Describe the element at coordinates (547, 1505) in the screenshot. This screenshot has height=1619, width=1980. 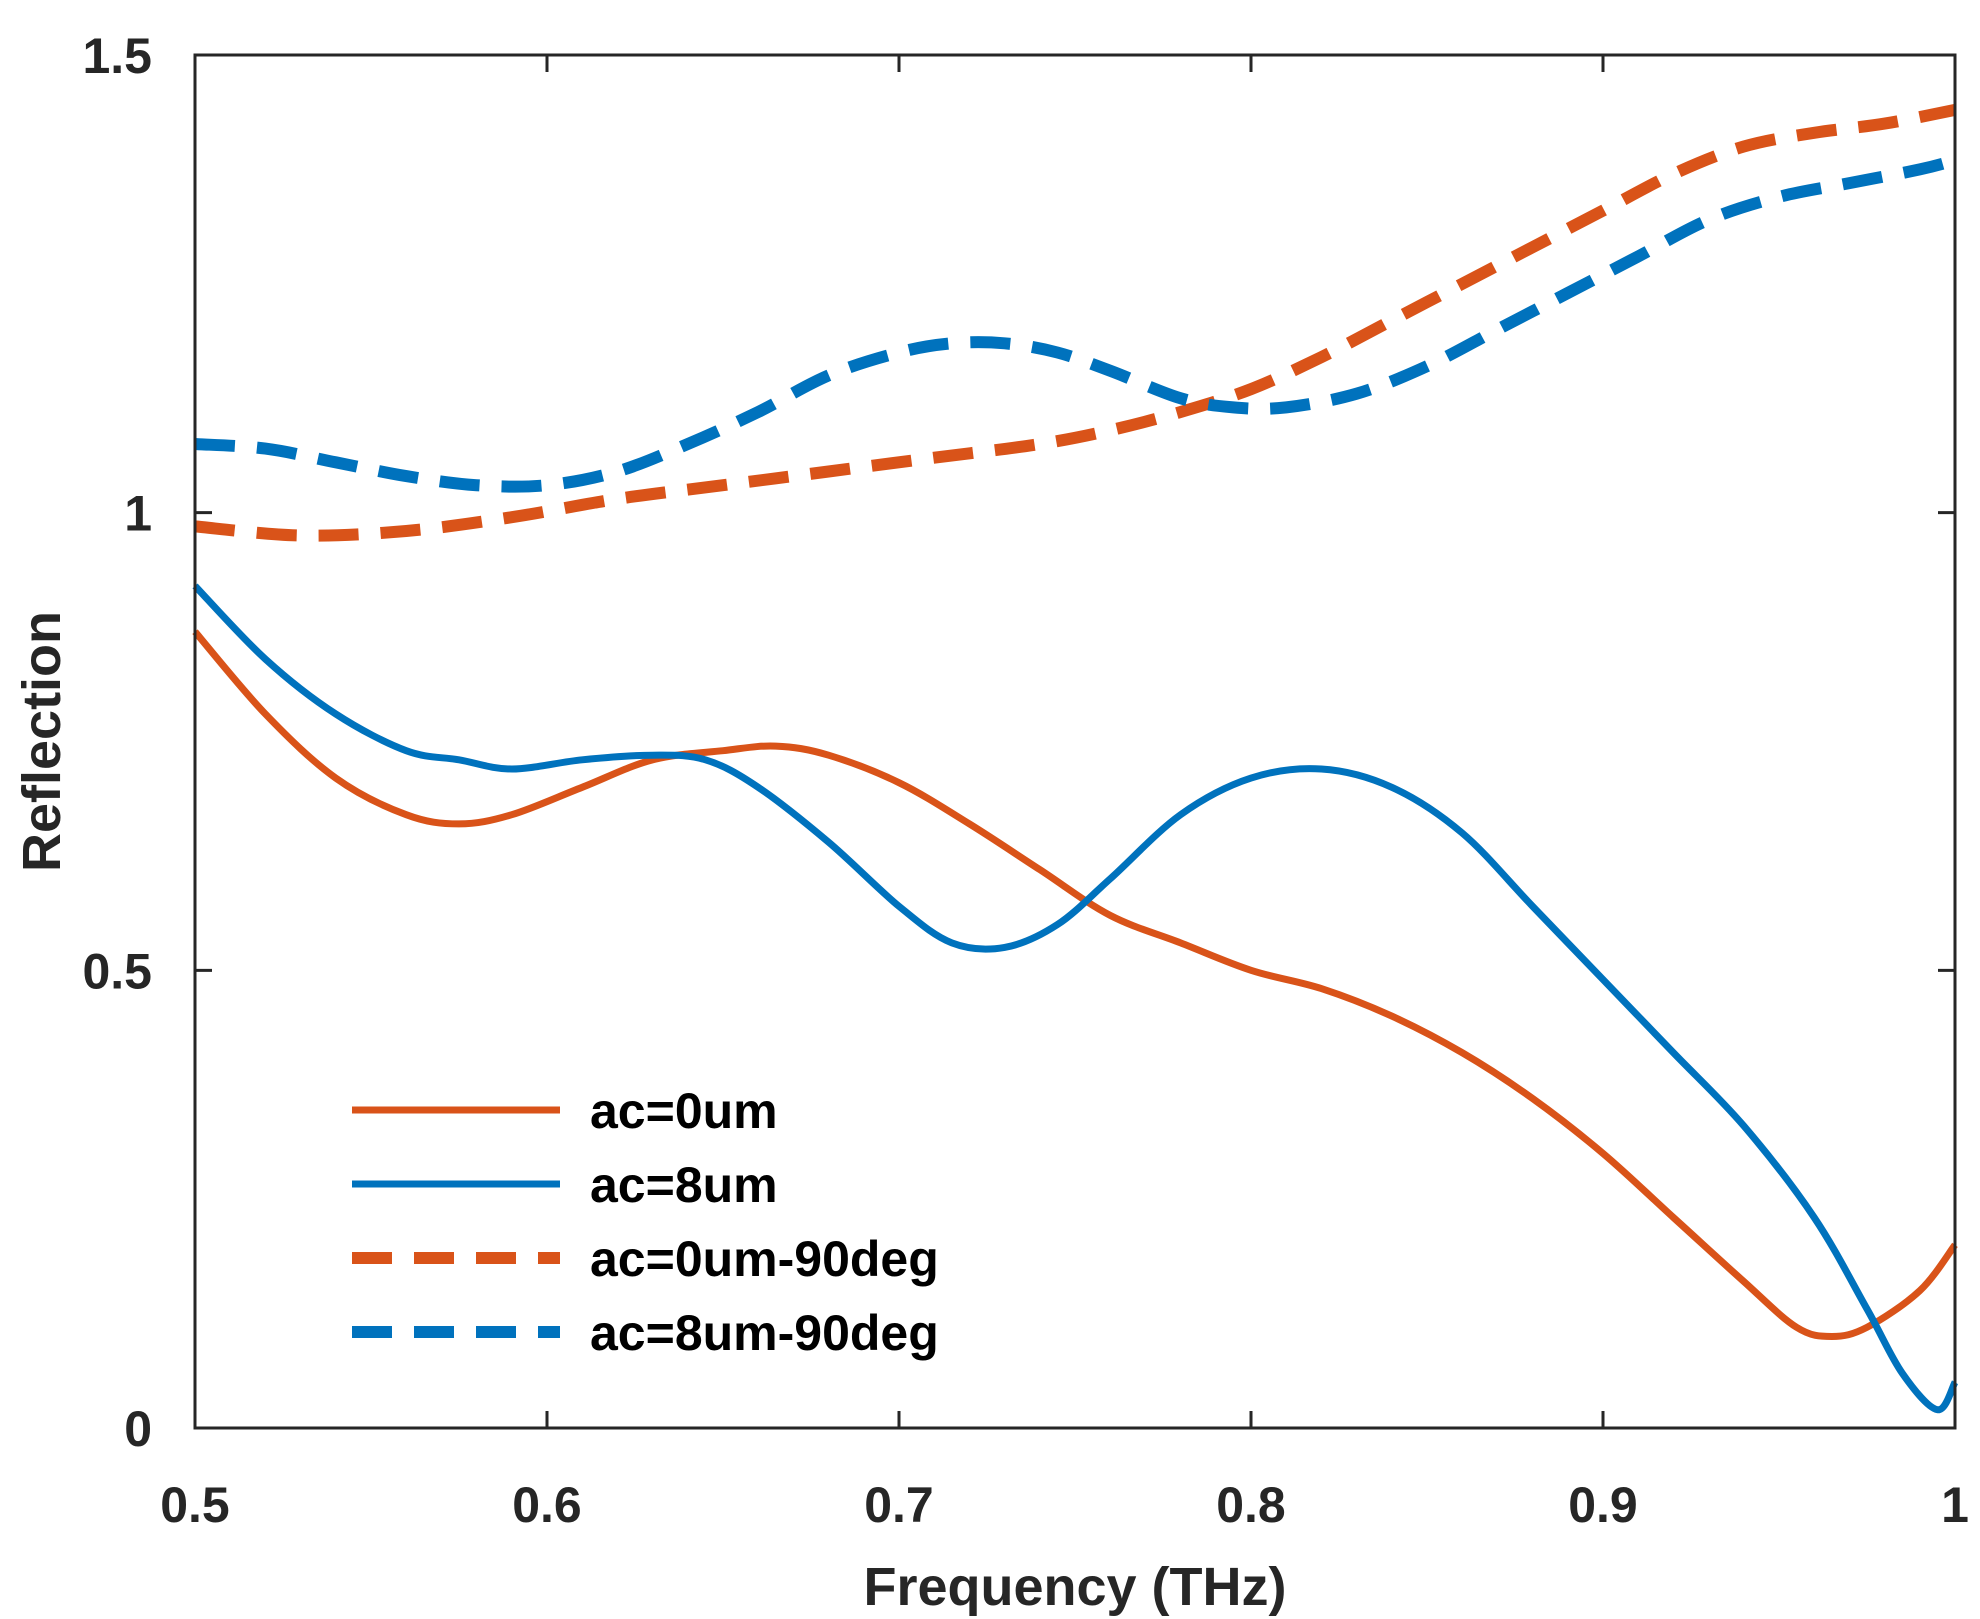
I see `x-tick-label: 0.6` at that location.